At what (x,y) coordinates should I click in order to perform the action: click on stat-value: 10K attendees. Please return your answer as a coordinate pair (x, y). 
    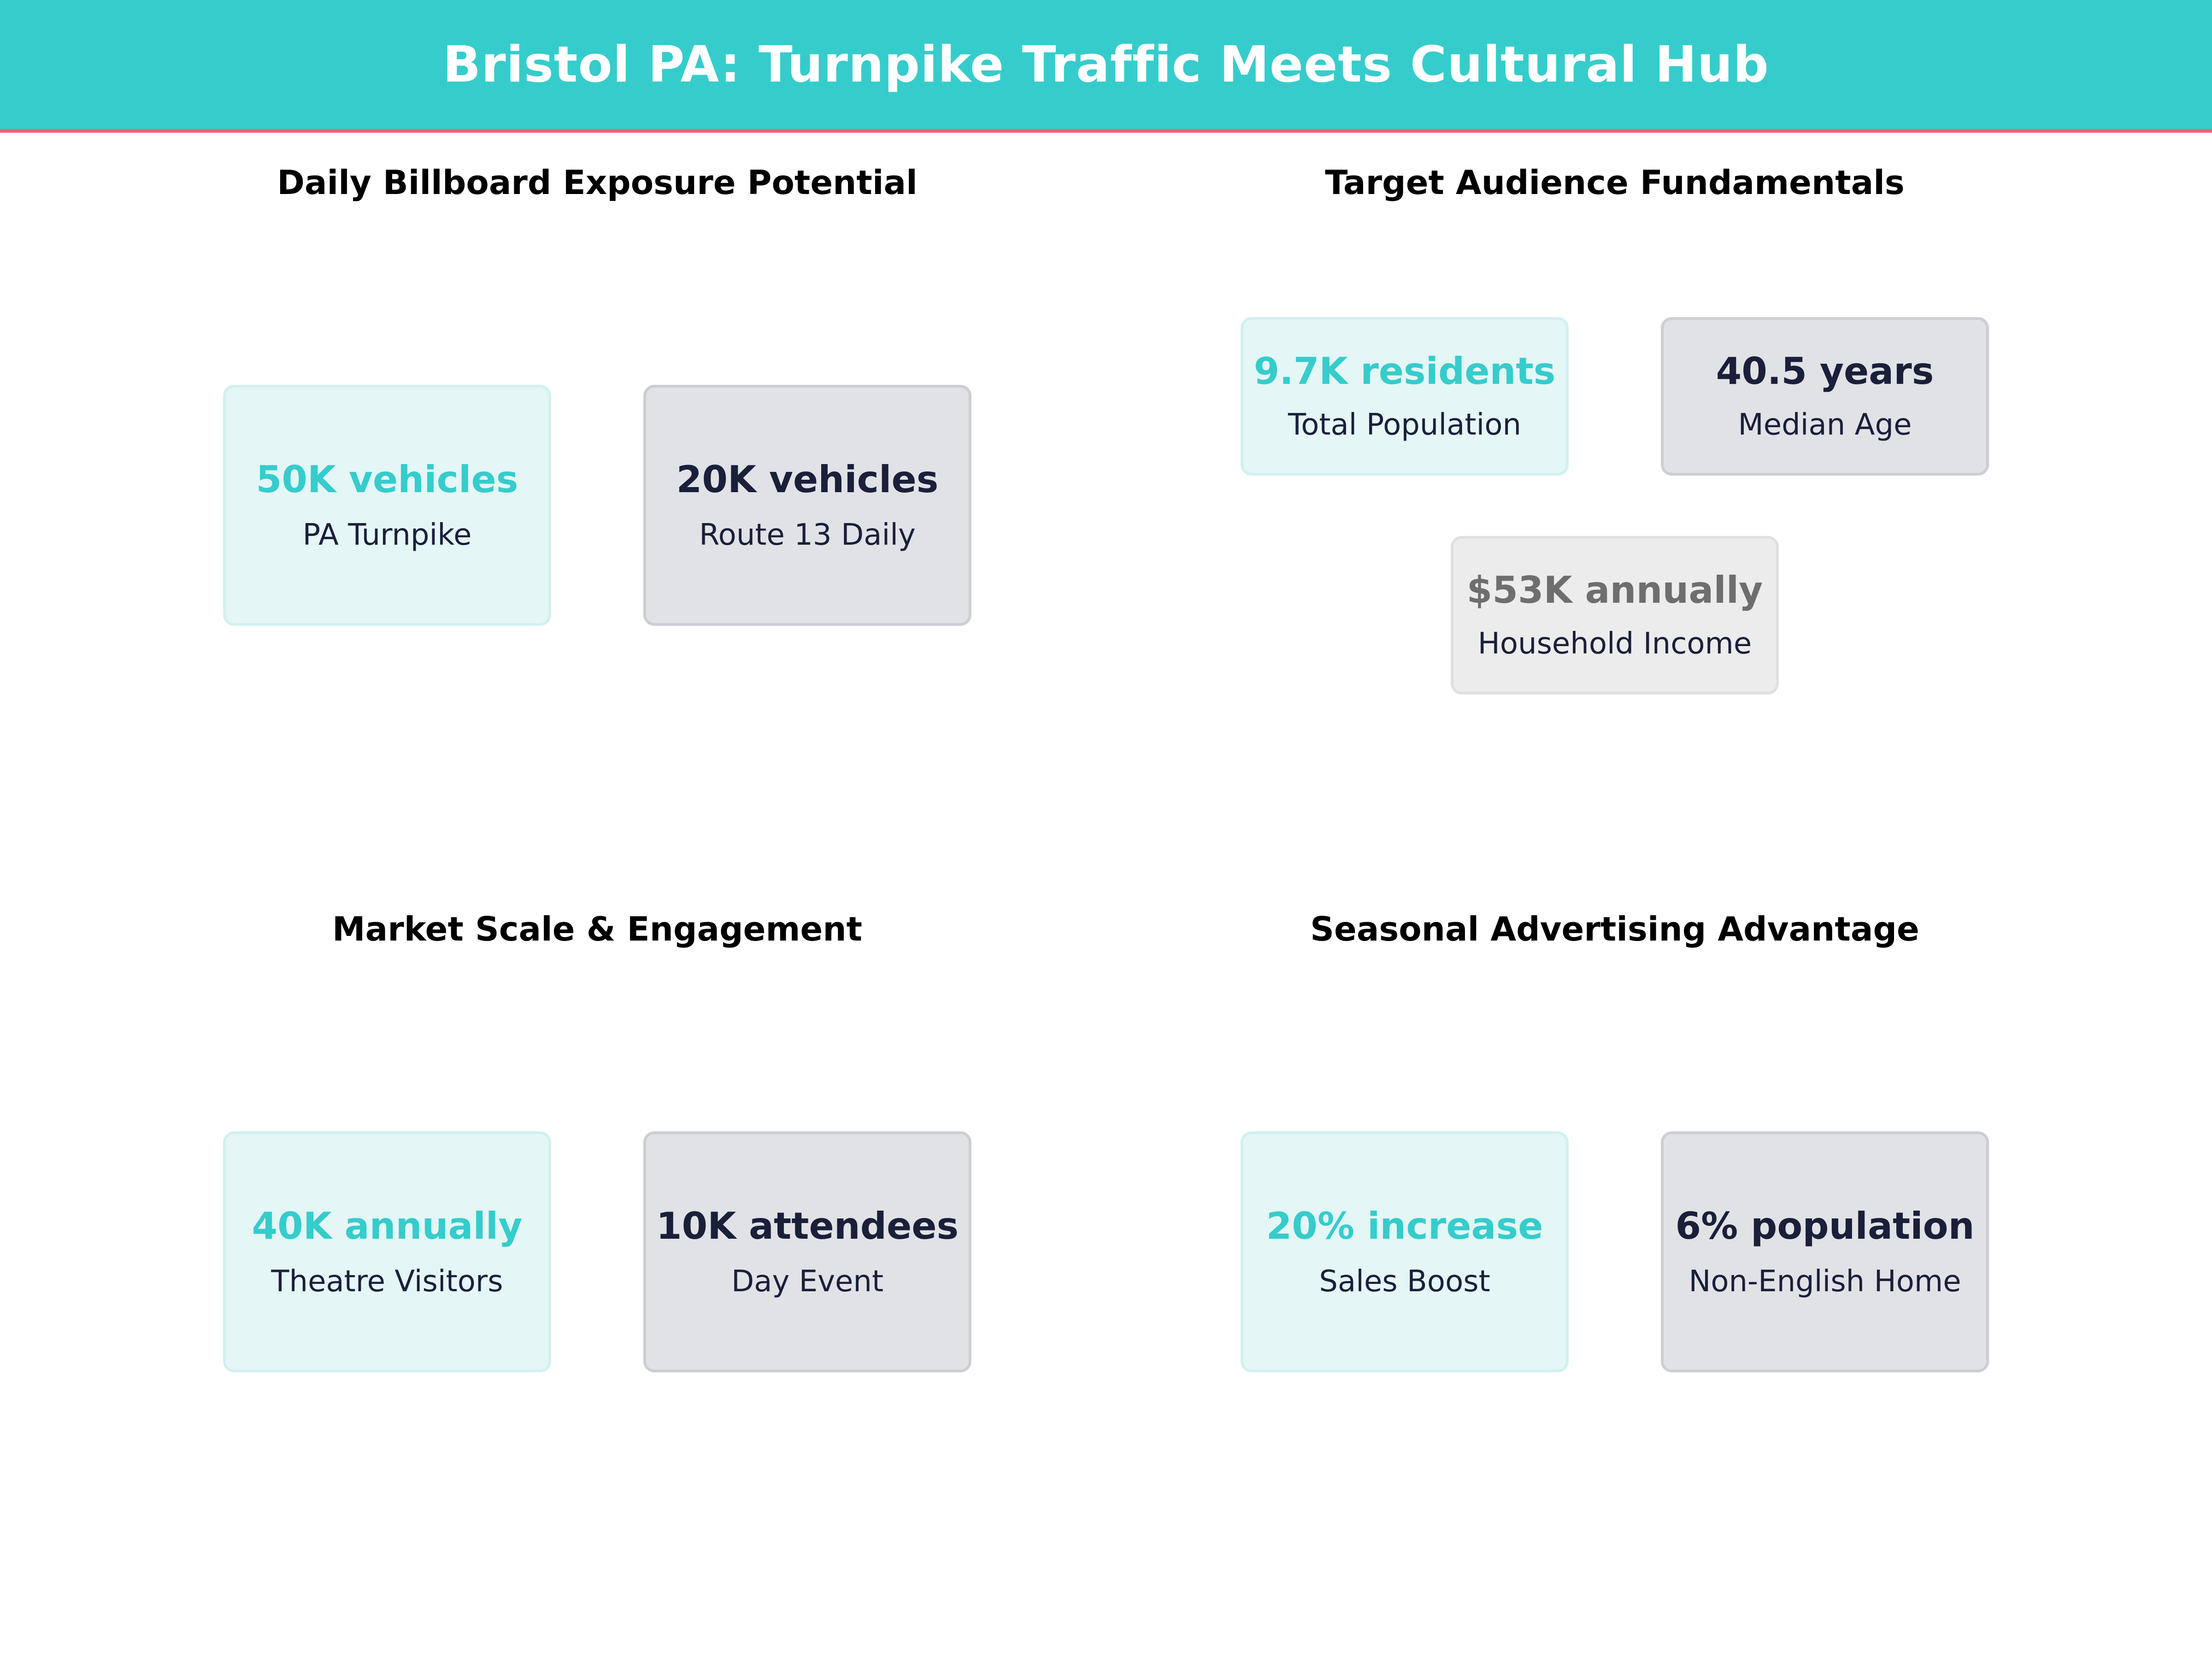
    Looking at the image, I should click on (807, 1225).